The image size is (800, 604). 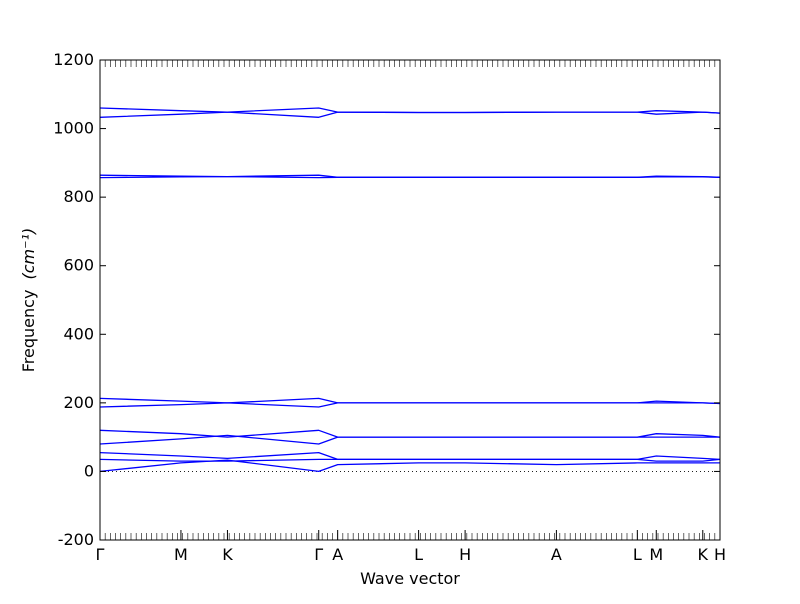 What do you see at coordinates (78, 402) in the screenshot?
I see `y-tick-label: 200` at bounding box center [78, 402].